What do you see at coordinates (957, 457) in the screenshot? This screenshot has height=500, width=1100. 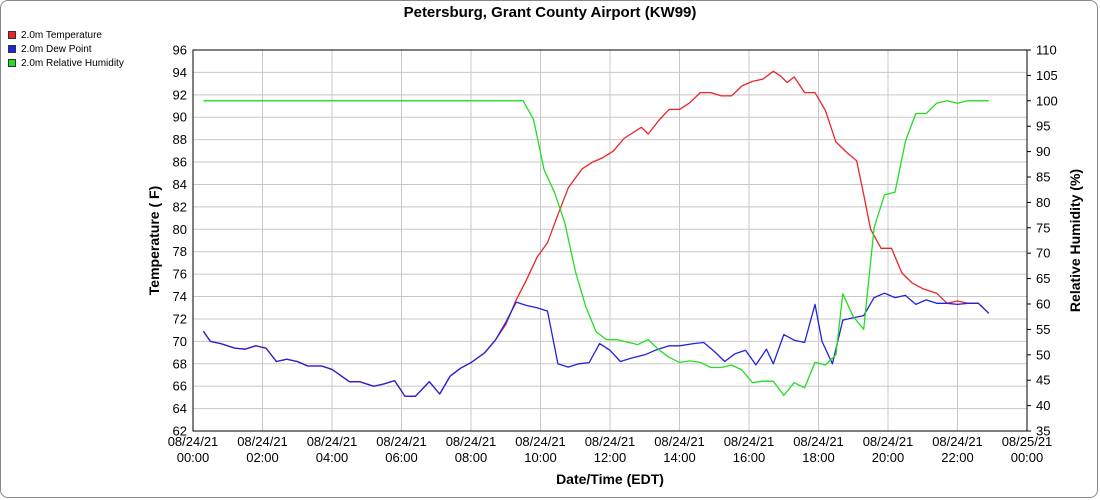 I see `x-tick-time: 22:00` at bounding box center [957, 457].